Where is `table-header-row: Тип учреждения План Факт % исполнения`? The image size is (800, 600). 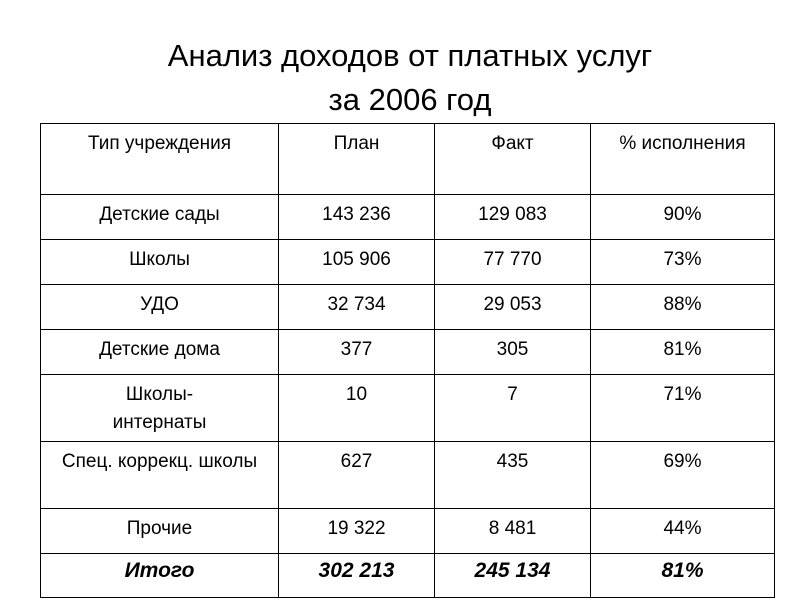
table-header-row: Тип учреждения План Факт % исполнения is located at coordinates (407, 159).